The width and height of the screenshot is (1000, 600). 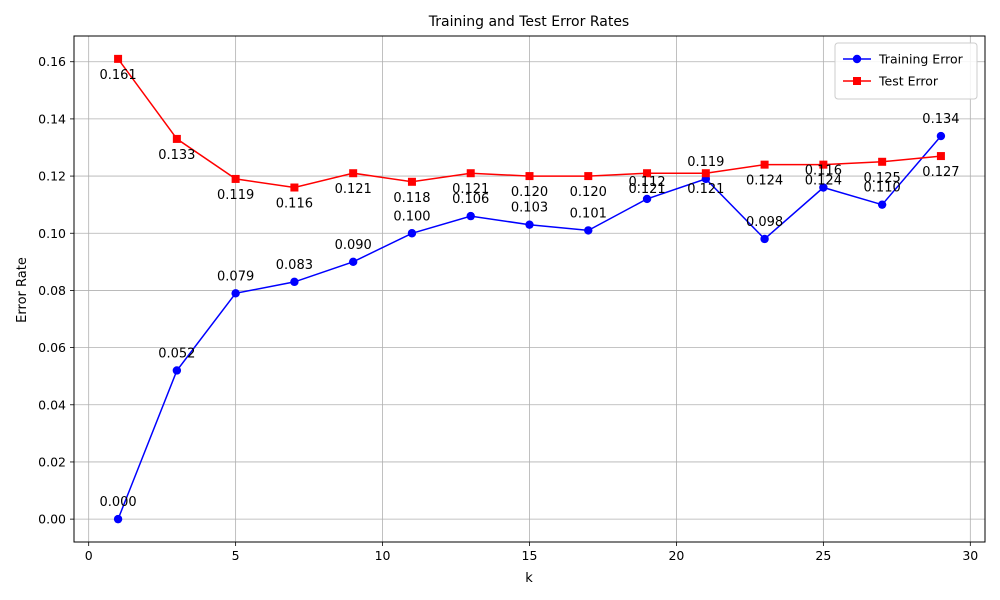 I want to click on training-error-data-label: 0.052, so click(x=176, y=353).